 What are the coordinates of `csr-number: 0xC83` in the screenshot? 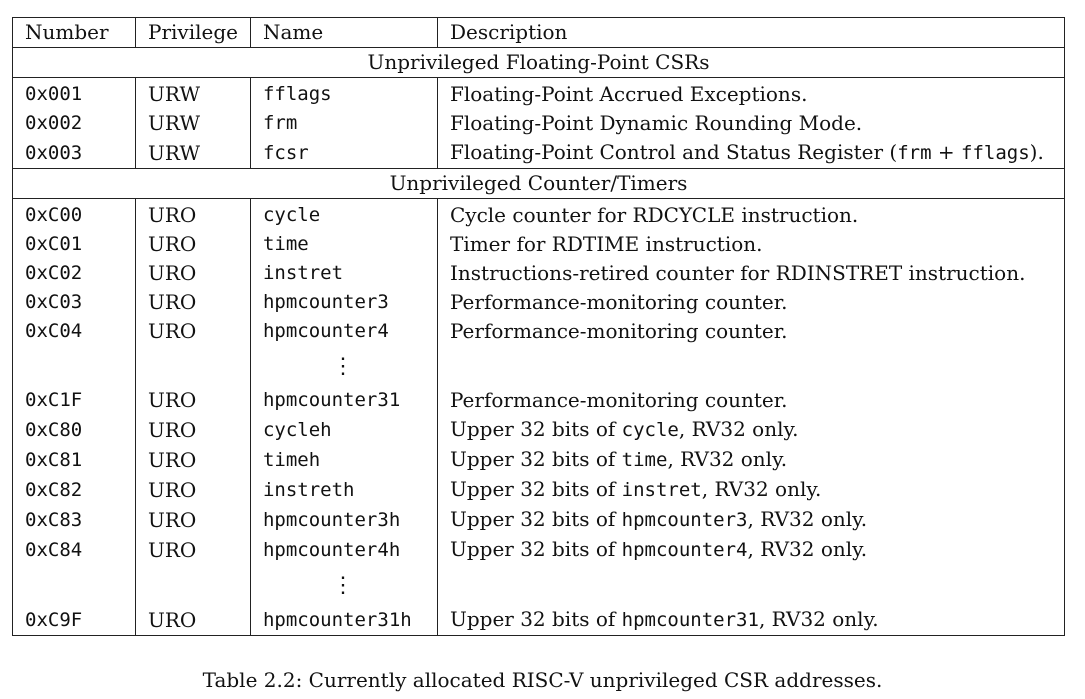 It's located at (74, 520).